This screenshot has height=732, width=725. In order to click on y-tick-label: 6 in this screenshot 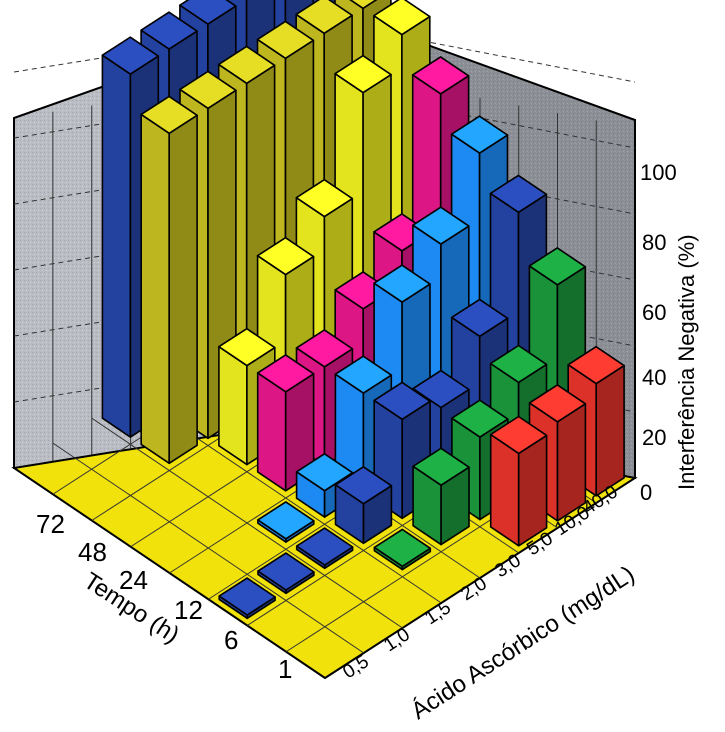, I will do `click(231, 640)`.